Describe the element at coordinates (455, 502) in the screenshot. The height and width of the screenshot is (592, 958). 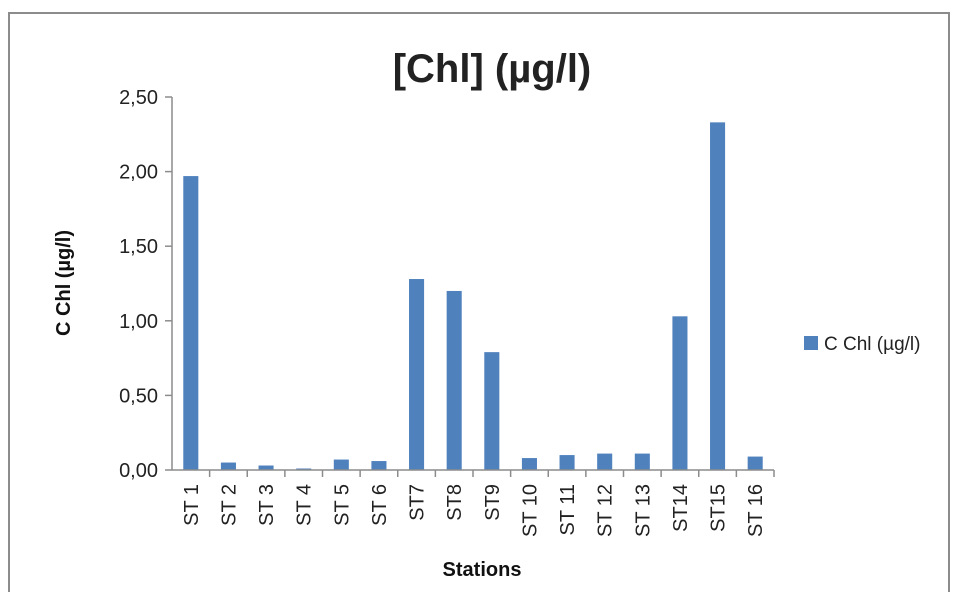
I see `x-tick-label: ST8` at that location.